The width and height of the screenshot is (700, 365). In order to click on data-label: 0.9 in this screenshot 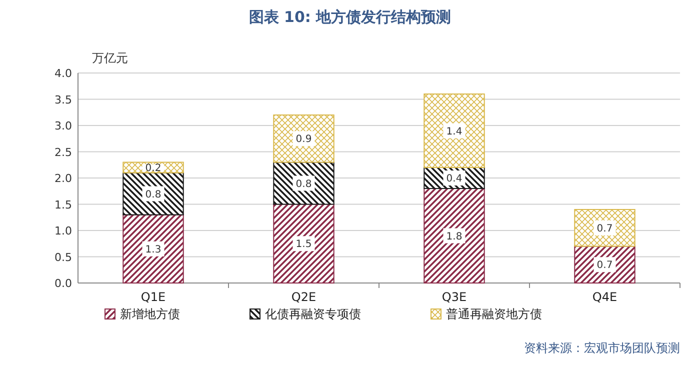, I will do `click(304, 140)`.